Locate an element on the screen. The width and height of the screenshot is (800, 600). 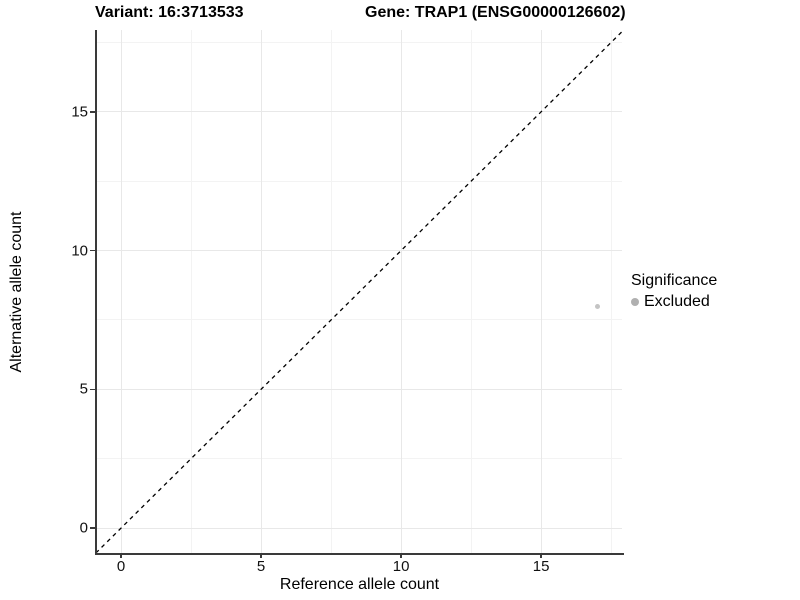
x-tick-label: 10 is located at coordinates (401, 566).